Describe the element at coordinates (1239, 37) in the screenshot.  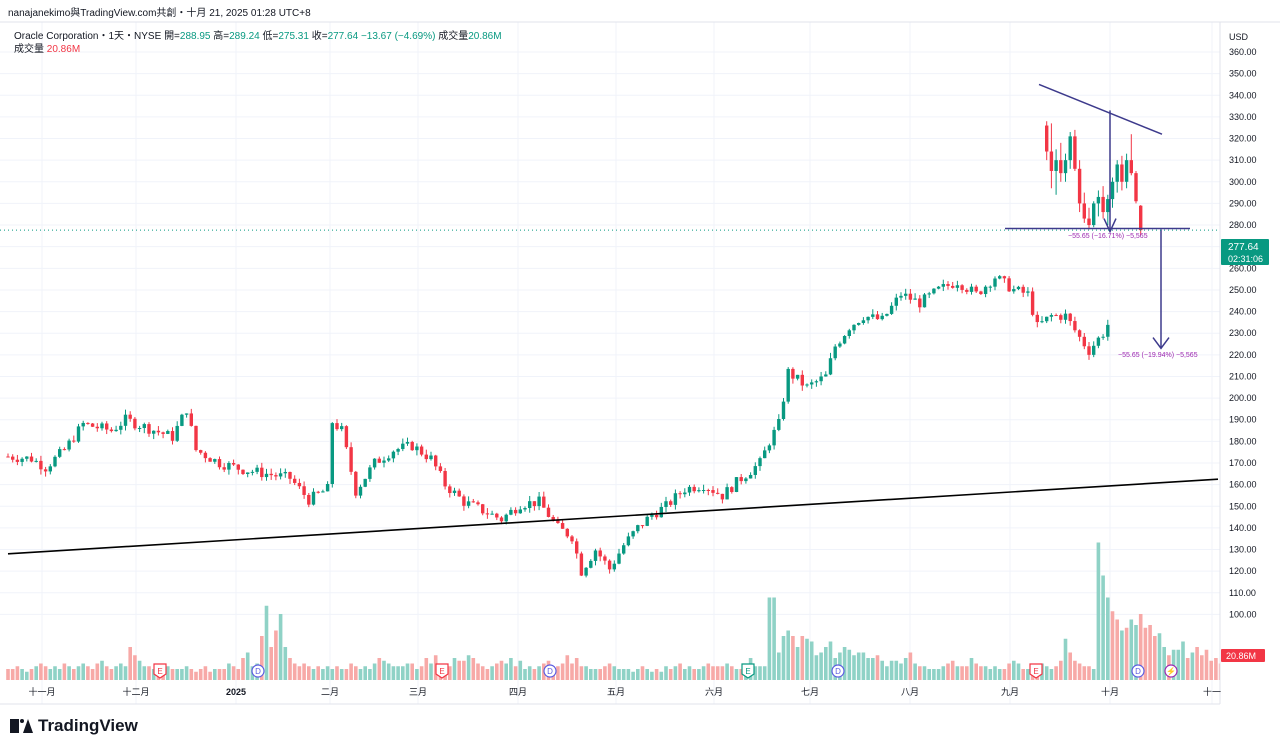
I see `currency-label: USD` at that location.